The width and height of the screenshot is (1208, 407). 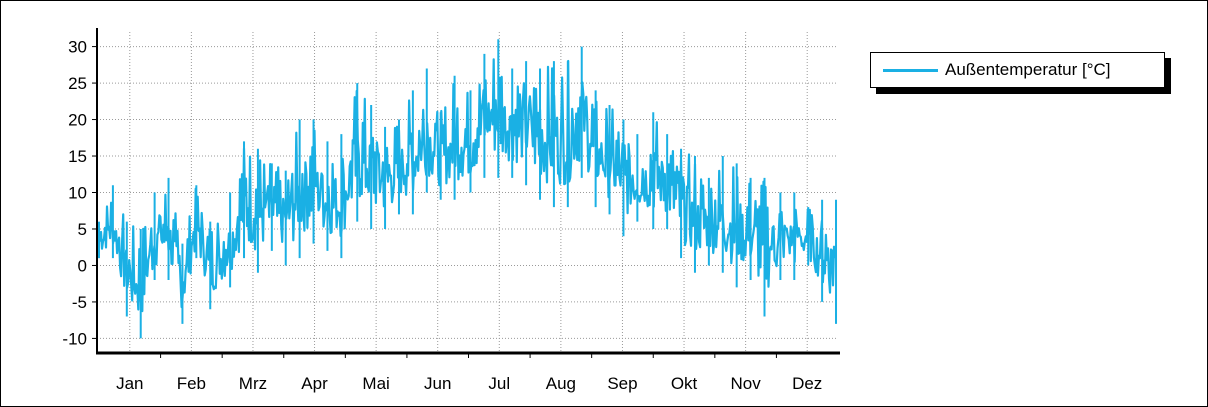 What do you see at coordinates (807, 383) in the screenshot?
I see `x-tick-label: Dez` at bounding box center [807, 383].